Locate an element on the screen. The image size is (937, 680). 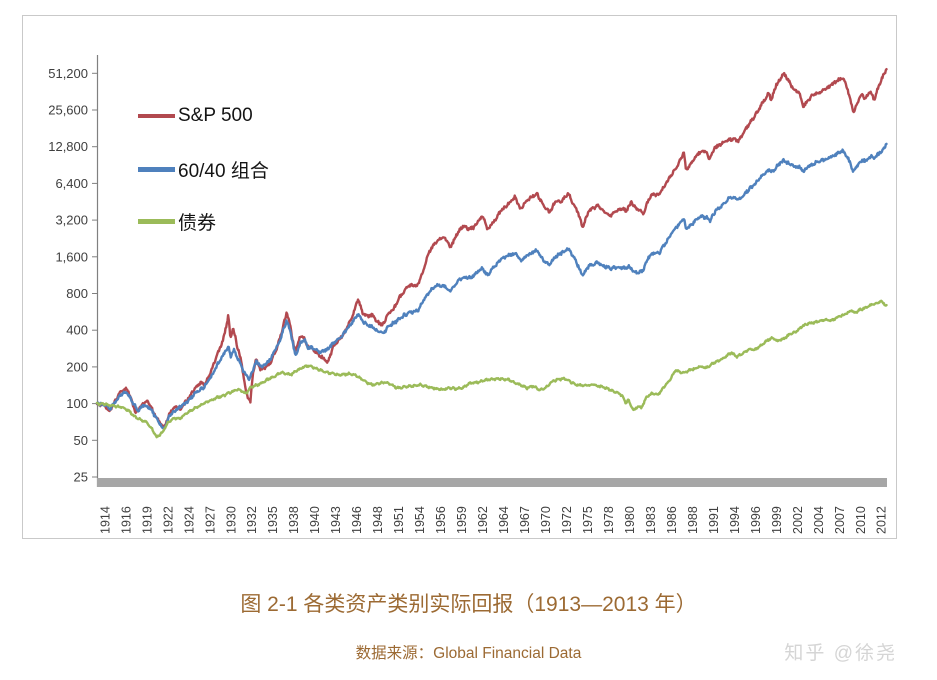
bonds-line-swatch is located at coordinates (156, 221).